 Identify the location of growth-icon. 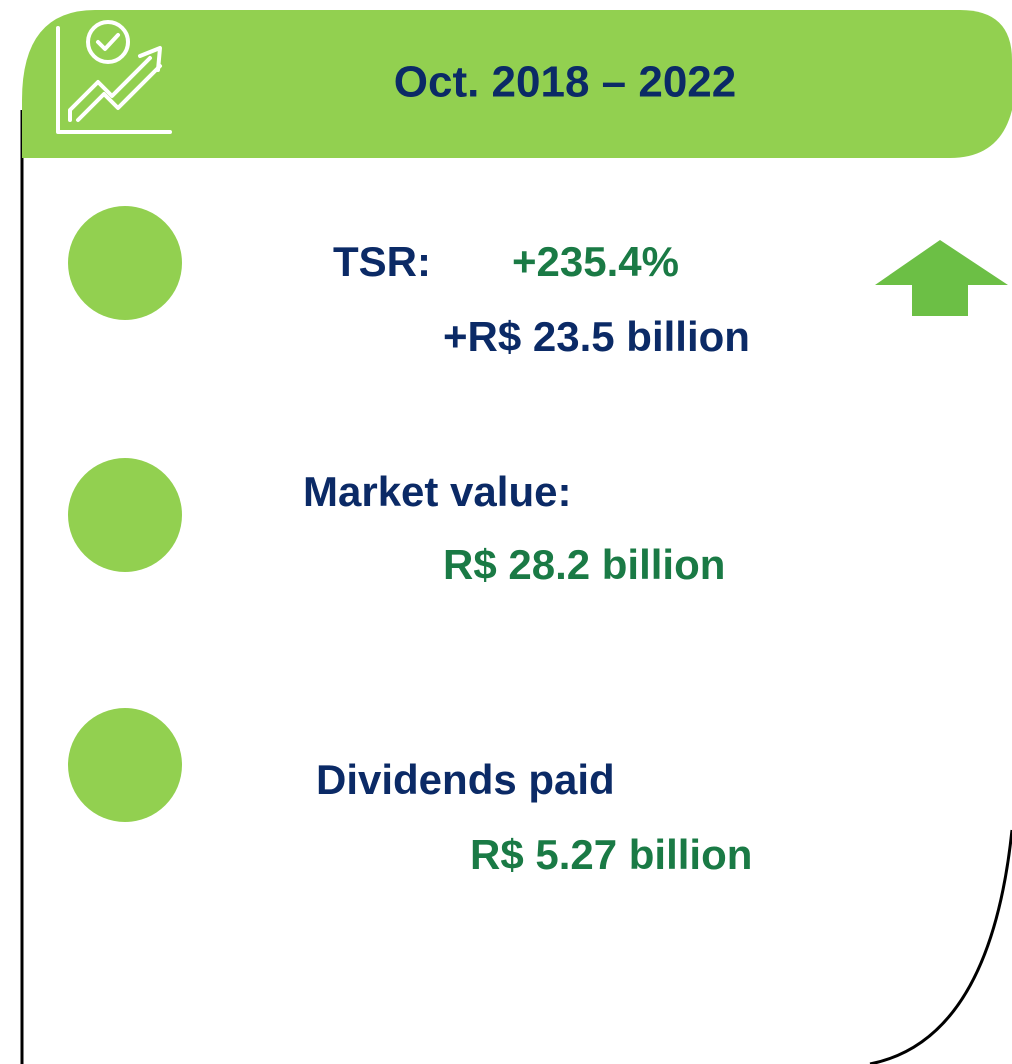
(114, 77).